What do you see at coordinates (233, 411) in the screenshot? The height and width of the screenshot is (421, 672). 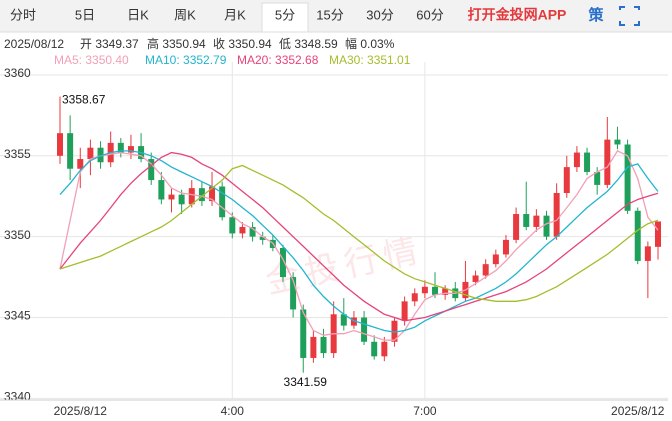 I see `x-tick-label: 4:00` at bounding box center [233, 411].